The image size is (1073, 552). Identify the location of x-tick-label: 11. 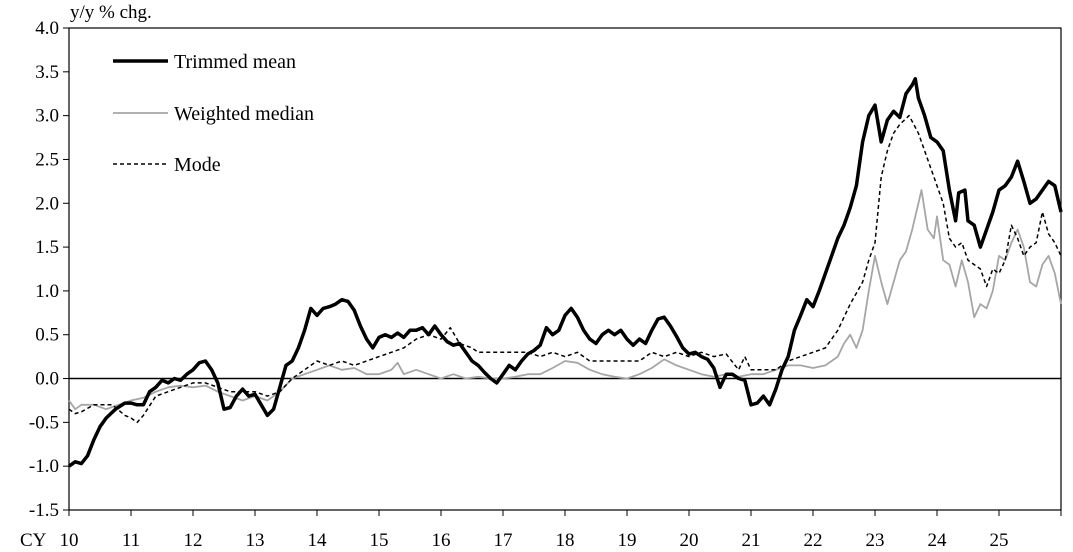
(131, 540).